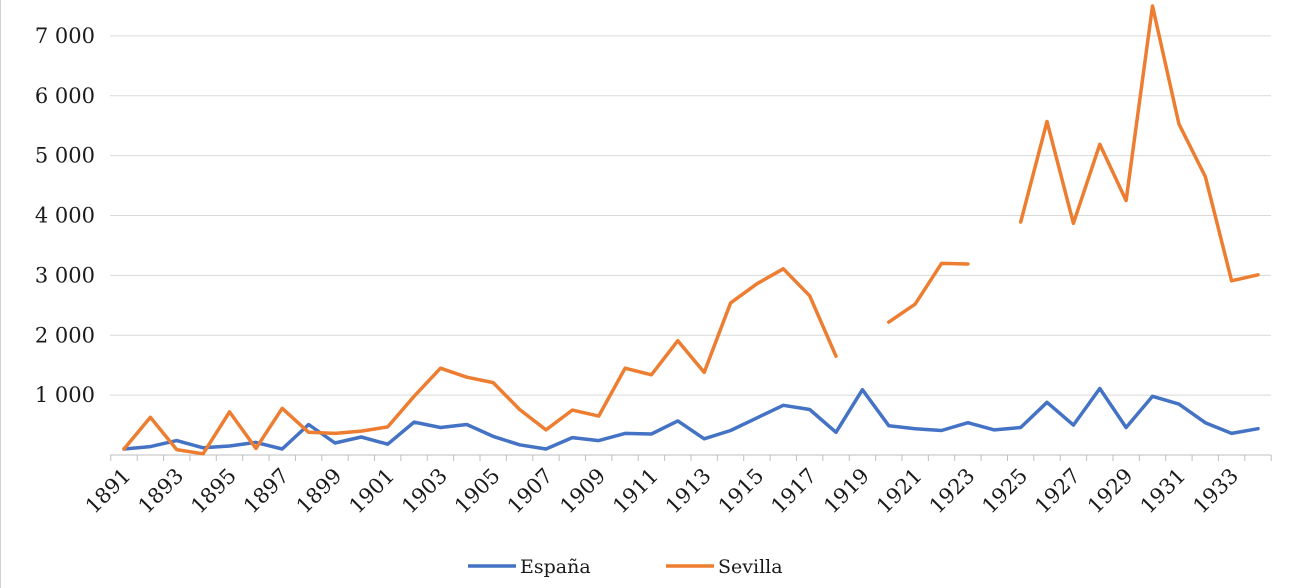  I want to click on x-tick-label: 1933, so click(1215, 491).